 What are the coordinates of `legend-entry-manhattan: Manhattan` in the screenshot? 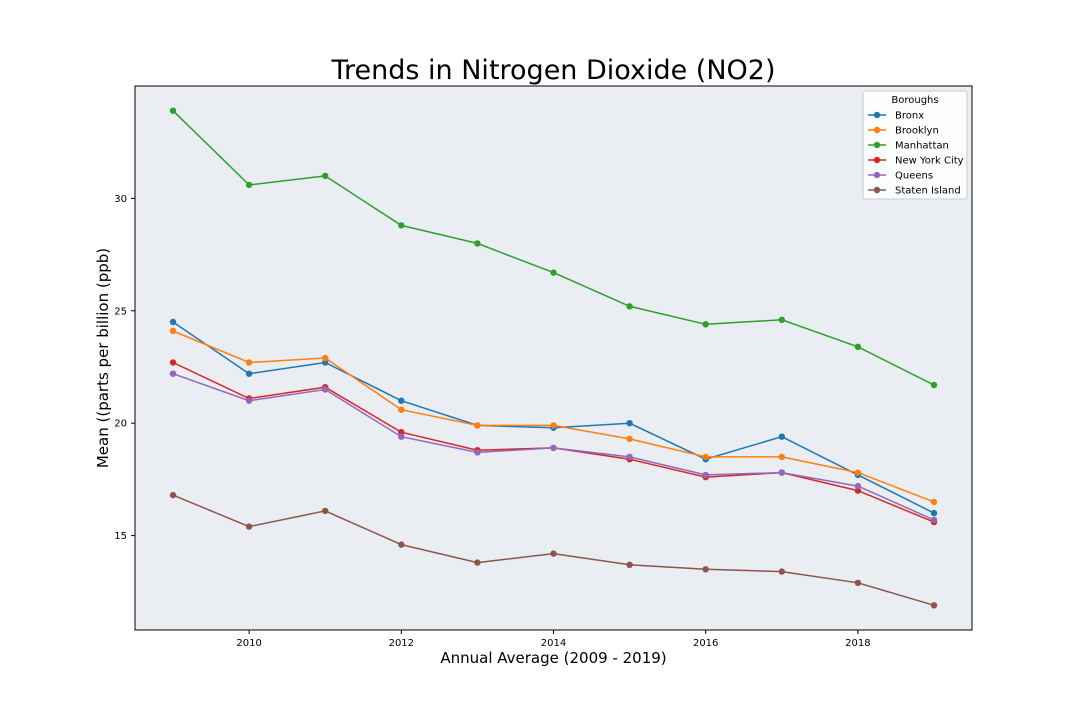 It's located at (908, 146).